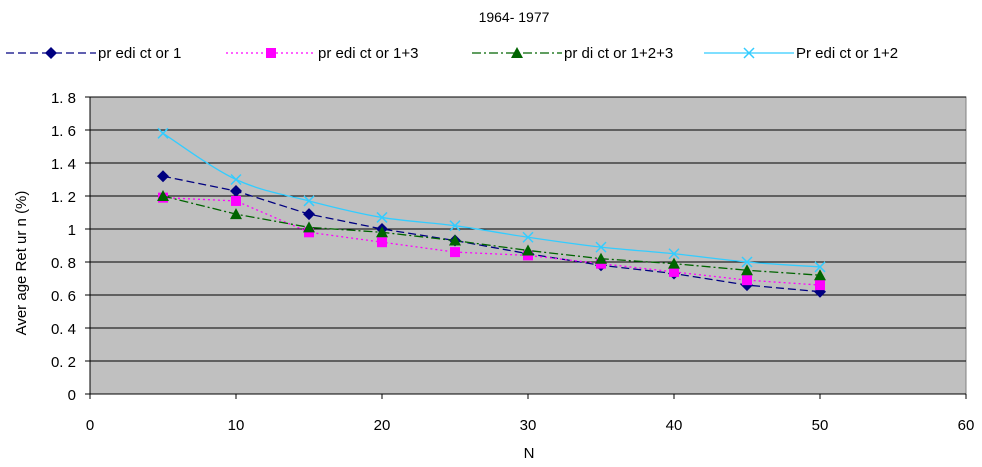  I want to click on x-tick-label: 40, so click(674, 425).